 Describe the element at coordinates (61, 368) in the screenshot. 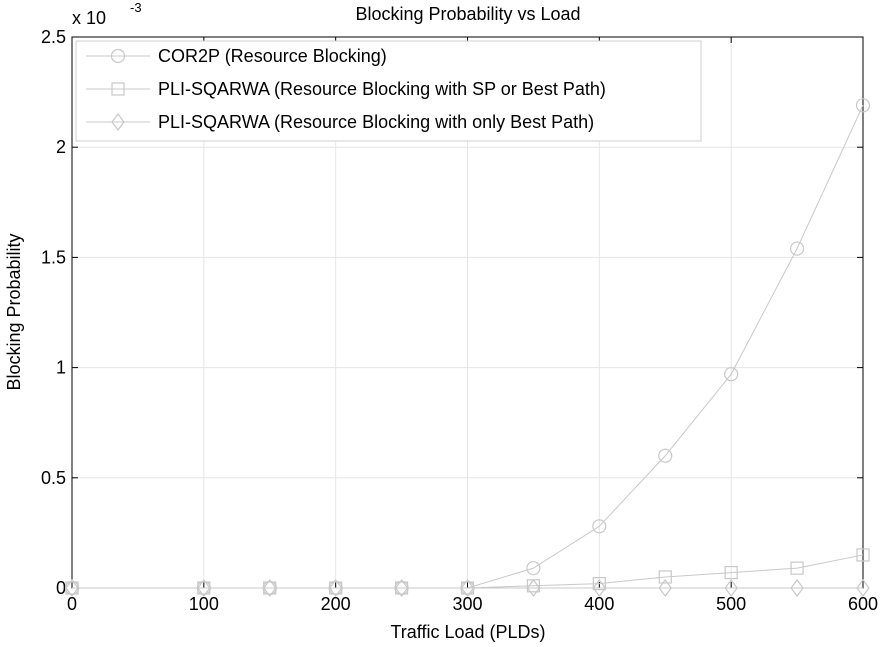

I see `y-tick-label: 1` at that location.